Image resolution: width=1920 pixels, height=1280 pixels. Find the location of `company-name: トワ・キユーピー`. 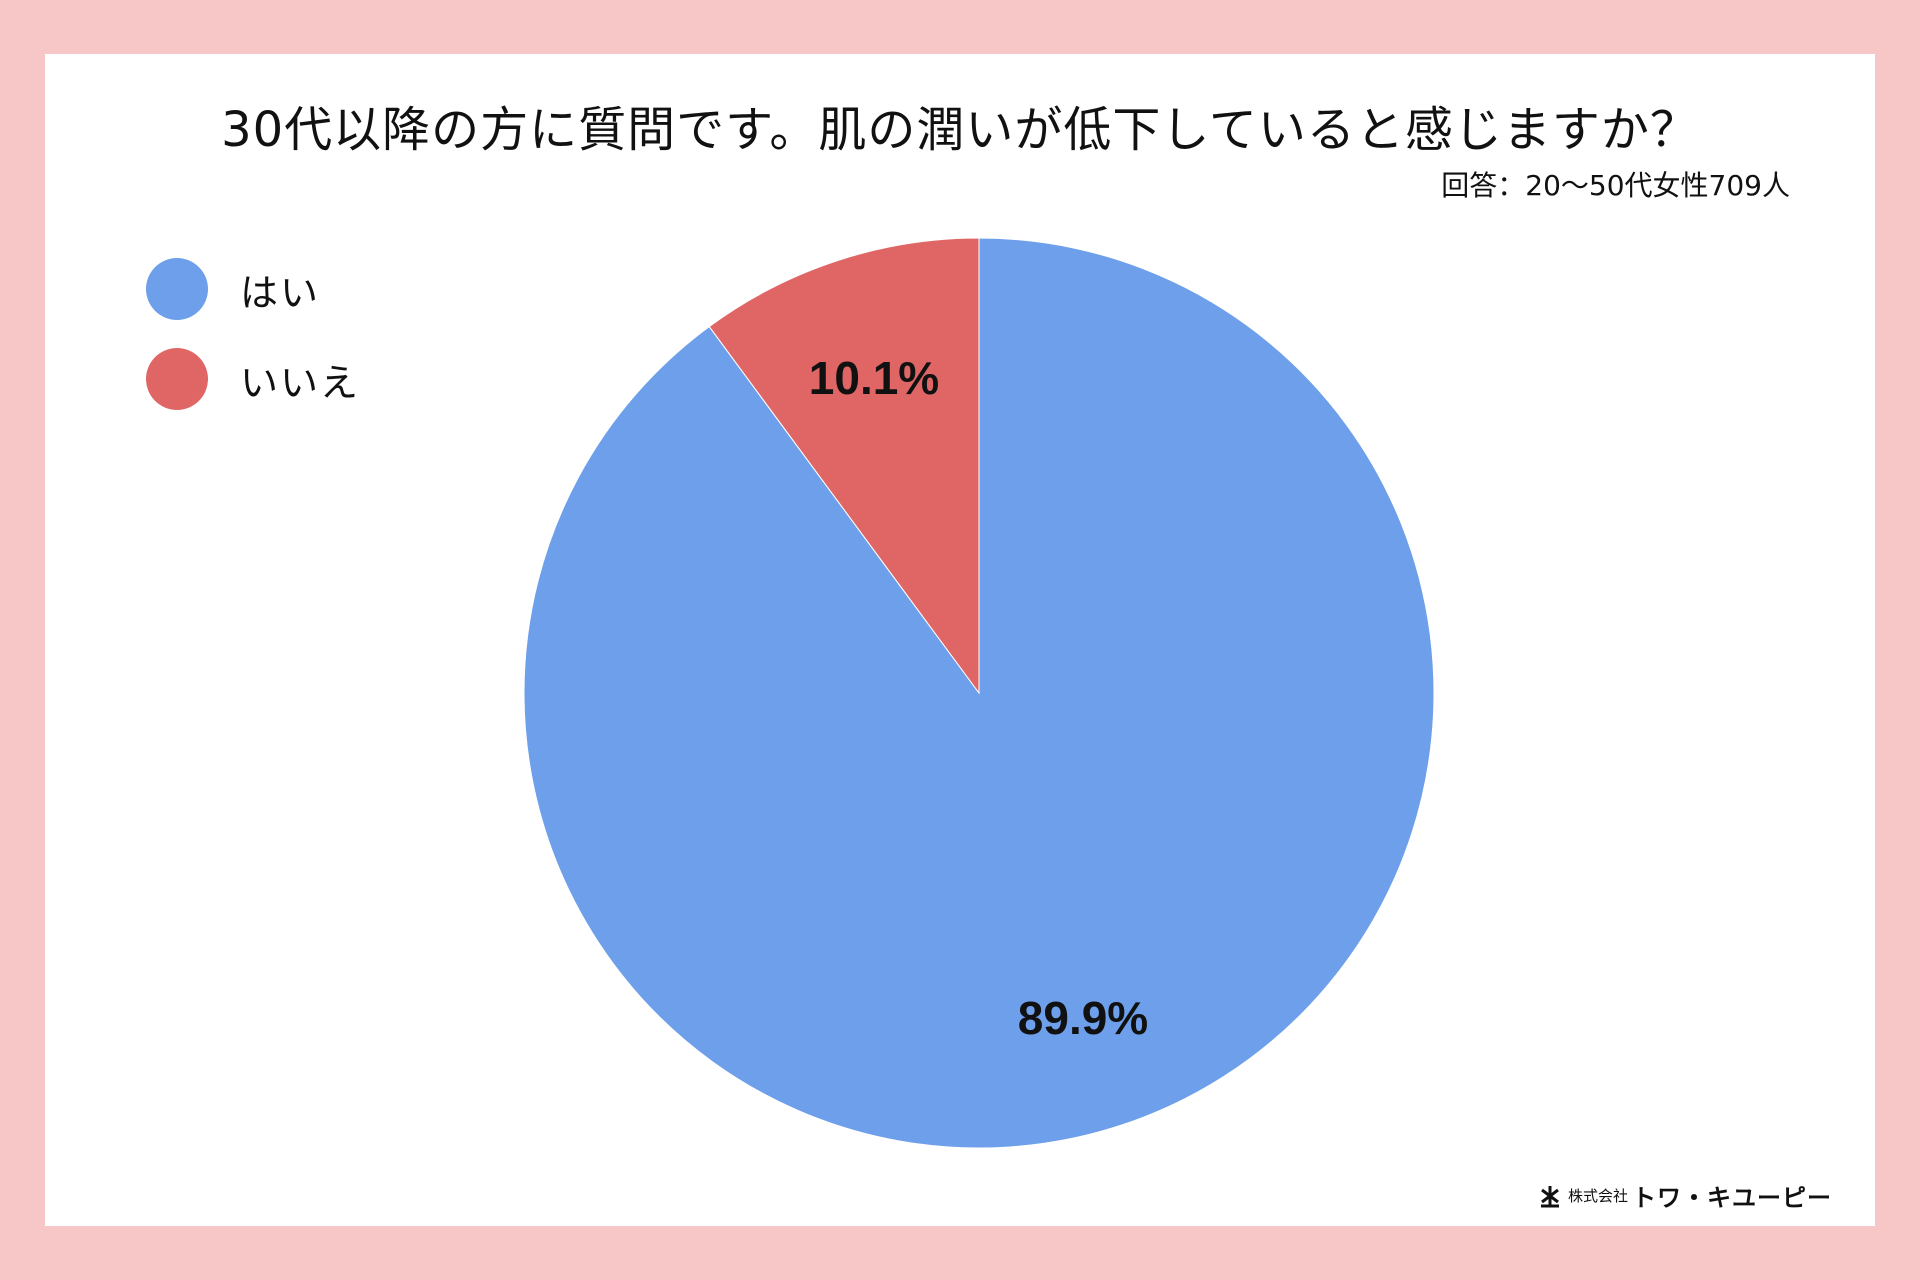

company-name: トワ・キユーピー is located at coordinates (1732, 1198).